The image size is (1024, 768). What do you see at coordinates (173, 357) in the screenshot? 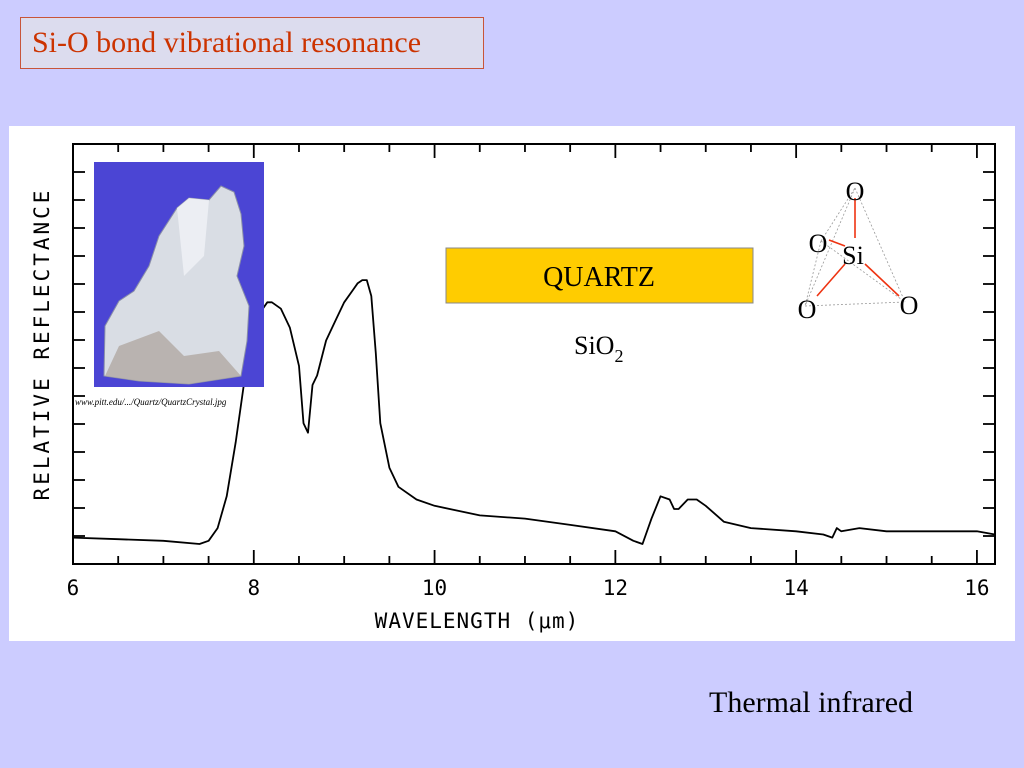
I see `crystal-shadow` at bounding box center [173, 357].